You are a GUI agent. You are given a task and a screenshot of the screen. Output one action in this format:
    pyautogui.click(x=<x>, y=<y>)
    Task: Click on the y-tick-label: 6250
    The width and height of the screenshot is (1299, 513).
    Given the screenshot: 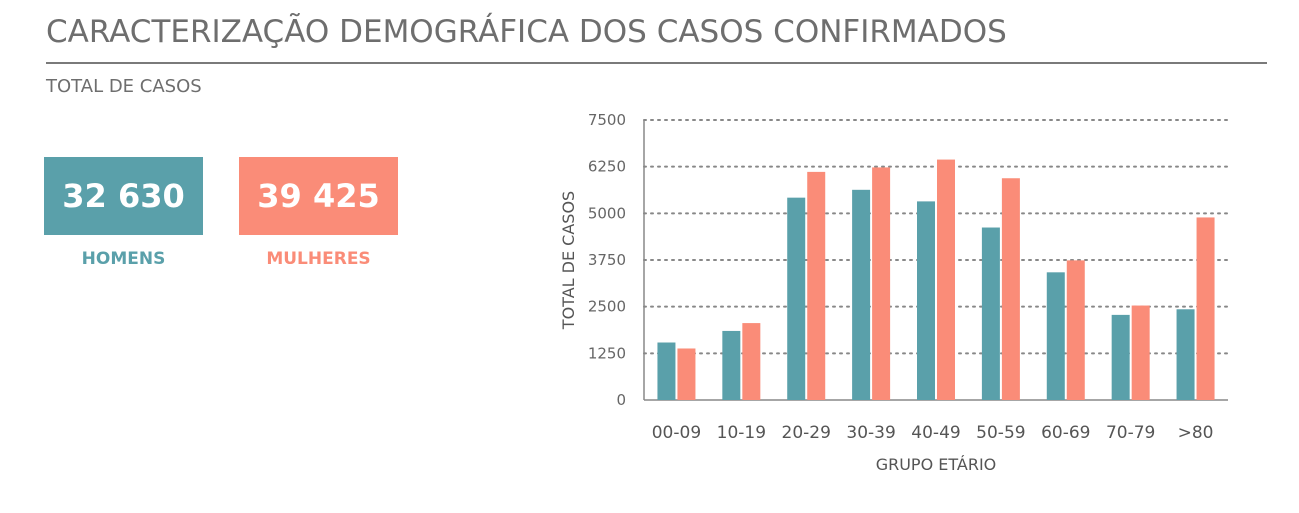 What is the action you would take?
    pyautogui.click(x=607, y=167)
    